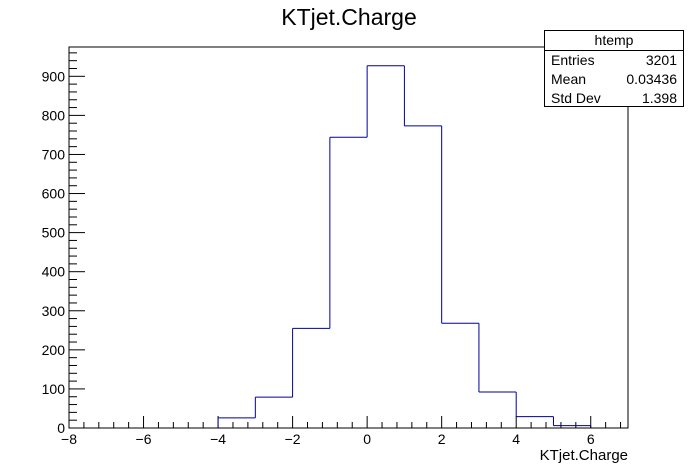 Image resolution: width=698 pixels, height=476 pixels. I want to click on stats-value: 0.03436, so click(651, 79).